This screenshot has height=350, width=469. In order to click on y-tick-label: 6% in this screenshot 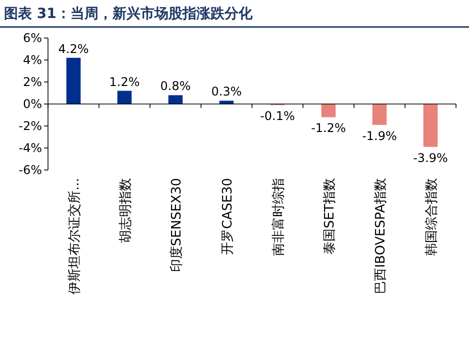, I will do `click(32, 38)`.